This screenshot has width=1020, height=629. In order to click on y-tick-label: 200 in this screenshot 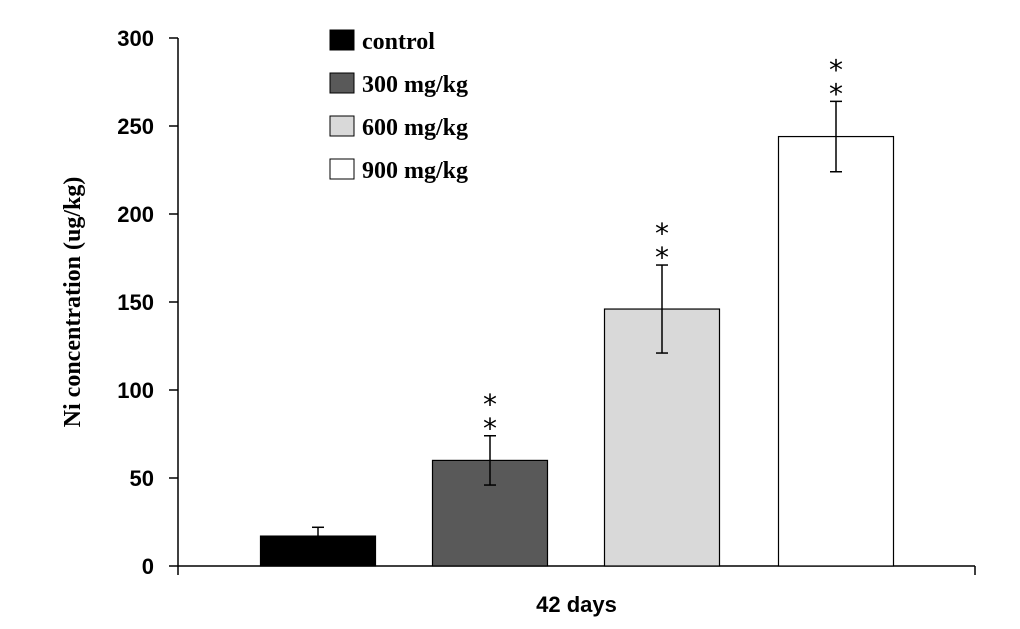, I will do `click(135, 214)`.